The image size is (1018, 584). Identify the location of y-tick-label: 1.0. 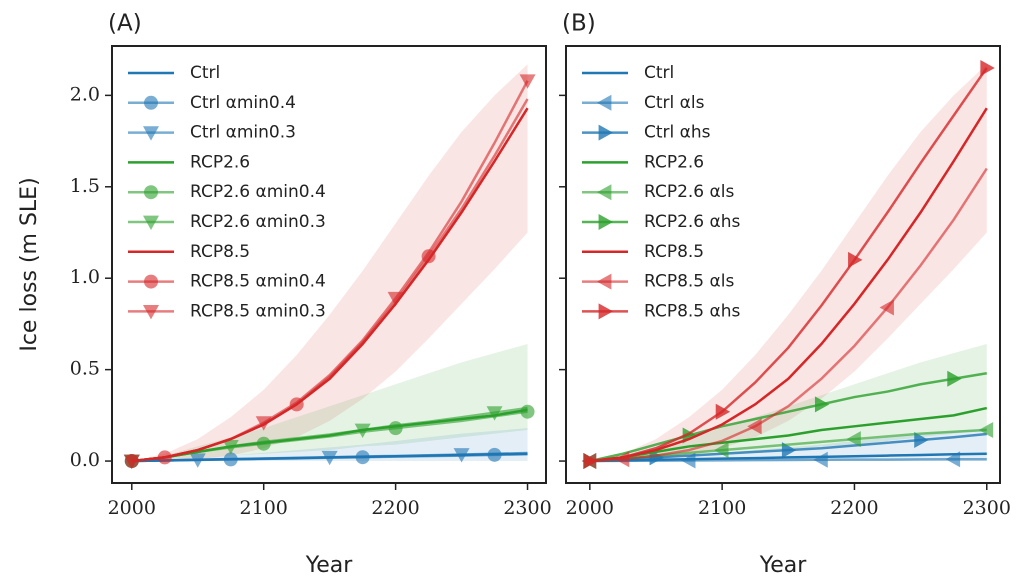
(85, 277).